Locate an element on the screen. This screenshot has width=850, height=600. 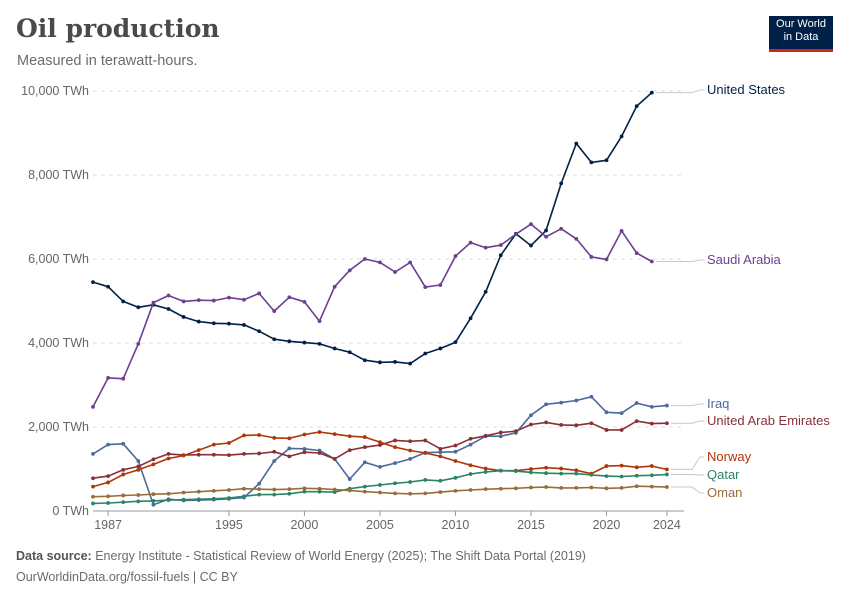
x-tick-label: 2024 is located at coordinates (667, 525).